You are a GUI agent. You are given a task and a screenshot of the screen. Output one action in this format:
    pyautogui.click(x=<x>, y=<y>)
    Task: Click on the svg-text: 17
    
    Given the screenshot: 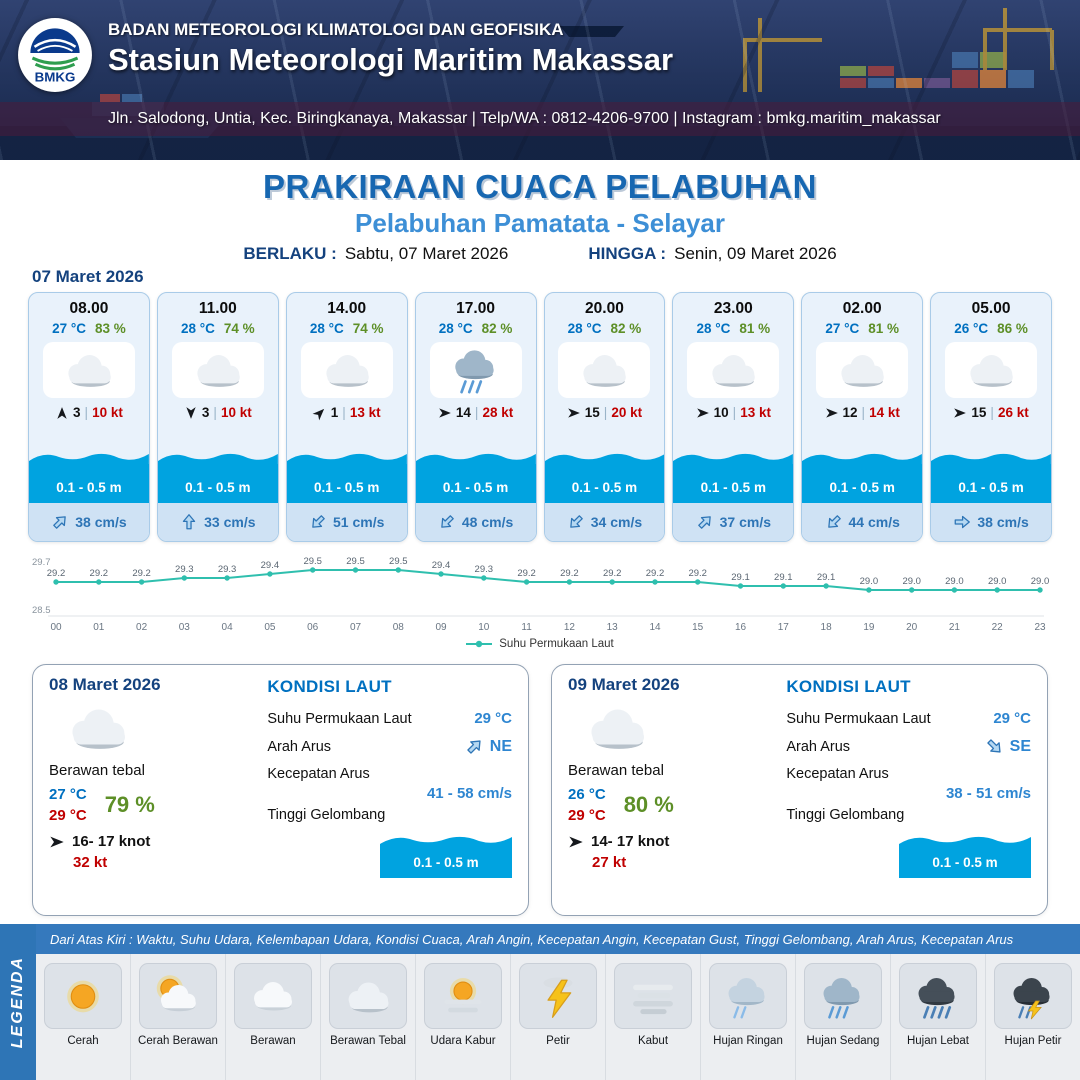 What is the action you would take?
    pyautogui.click(x=784, y=627)
    